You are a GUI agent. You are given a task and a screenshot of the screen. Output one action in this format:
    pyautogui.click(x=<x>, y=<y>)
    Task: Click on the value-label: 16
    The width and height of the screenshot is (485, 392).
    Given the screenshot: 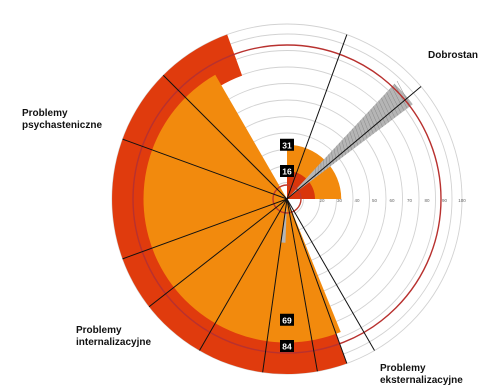 What is the action you would take?
    pyautogui.click(x=287, y=172)
    